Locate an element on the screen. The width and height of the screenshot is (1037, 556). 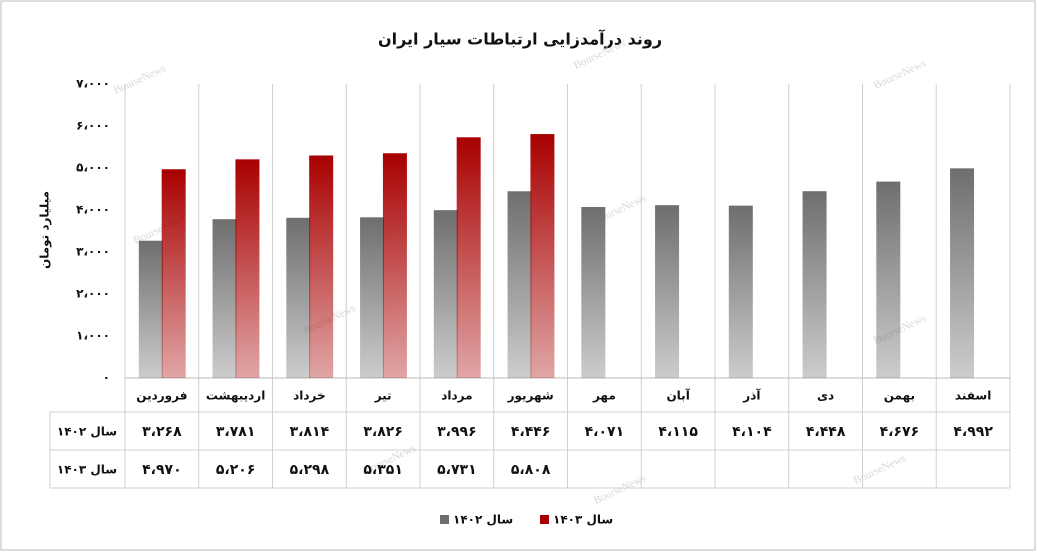
x-tick-label: آذر is located at coordinates (751, 395).